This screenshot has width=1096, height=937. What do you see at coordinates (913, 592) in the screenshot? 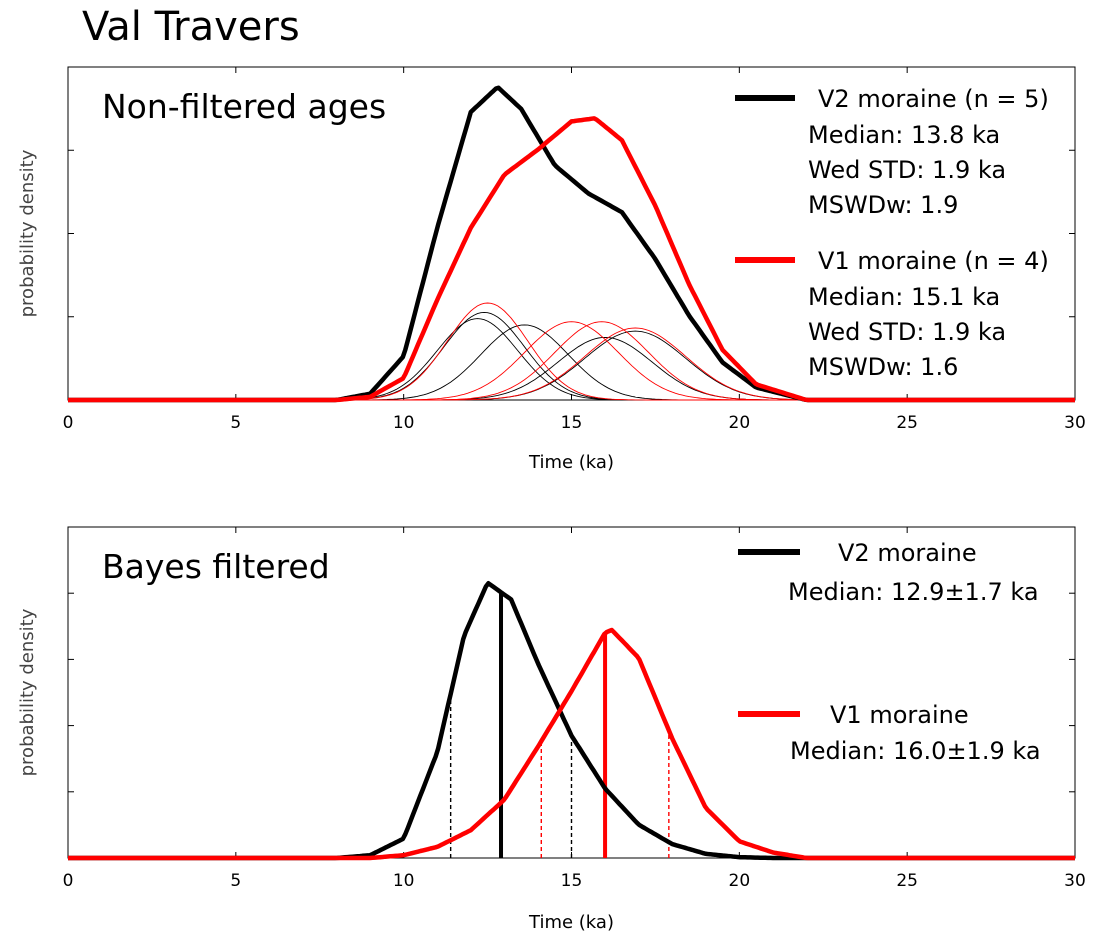
I see `legend-summary-line: Median: 12.9±1.7 ka` at bounding box center [913, 592].